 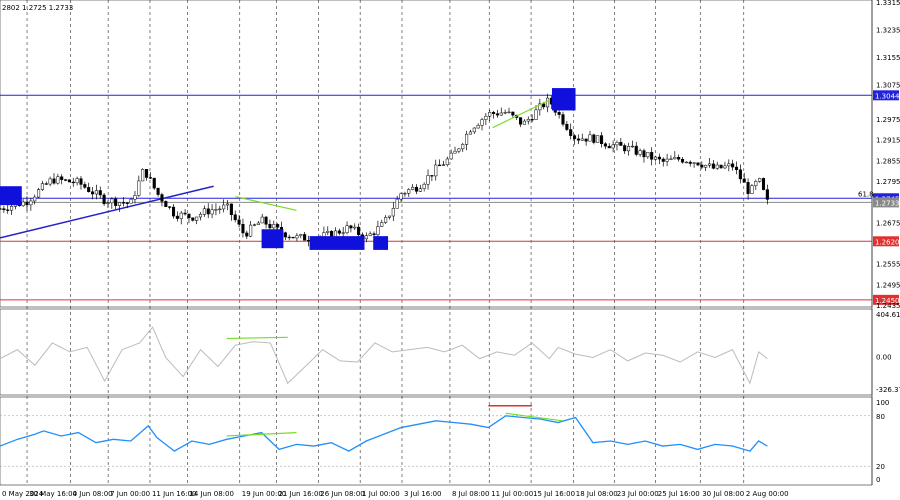 I want to click on x-tick-label: 0 May 2024, so click(x=23, y=494).